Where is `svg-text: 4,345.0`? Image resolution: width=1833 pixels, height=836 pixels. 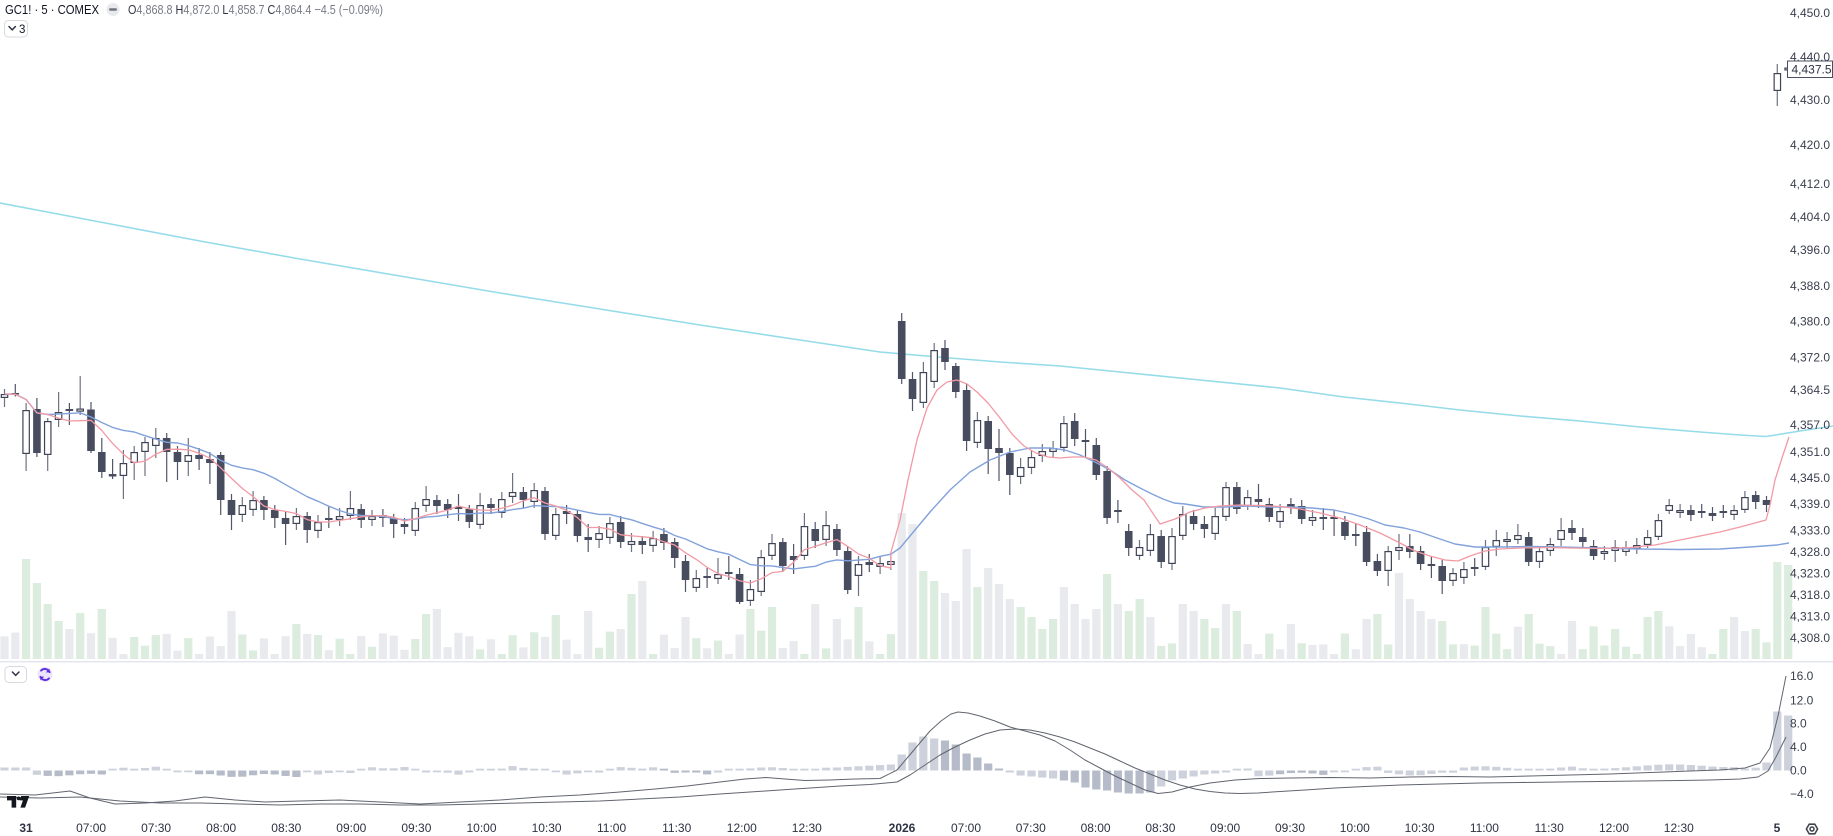 svg-text: 4,345.0 is located at coordinates (1810, 478).